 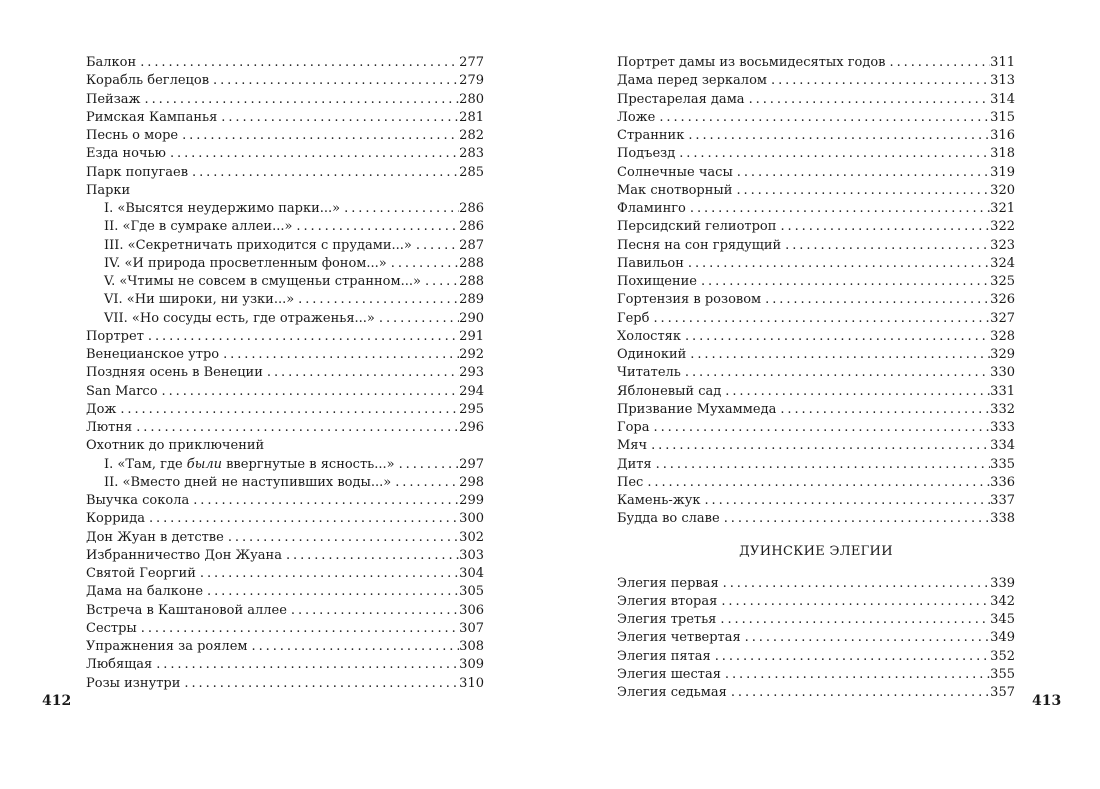 I want to click on toc-entry: Гора 333, so click(x=816, y=428).